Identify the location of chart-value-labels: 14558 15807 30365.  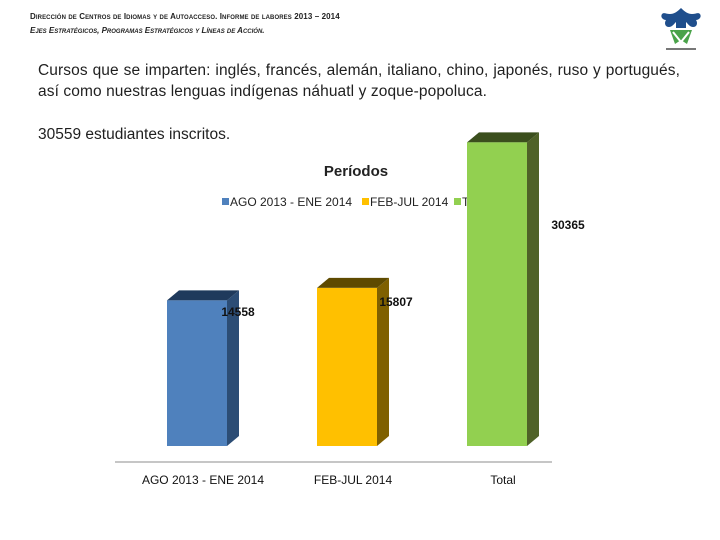
(403, 268).